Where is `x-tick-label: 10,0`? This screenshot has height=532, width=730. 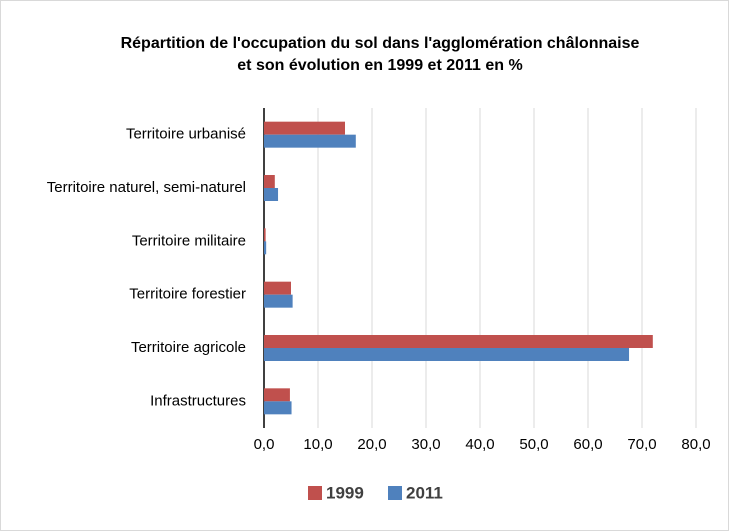 x-tick-label: 10,0 is located at coordinates (317, 444).